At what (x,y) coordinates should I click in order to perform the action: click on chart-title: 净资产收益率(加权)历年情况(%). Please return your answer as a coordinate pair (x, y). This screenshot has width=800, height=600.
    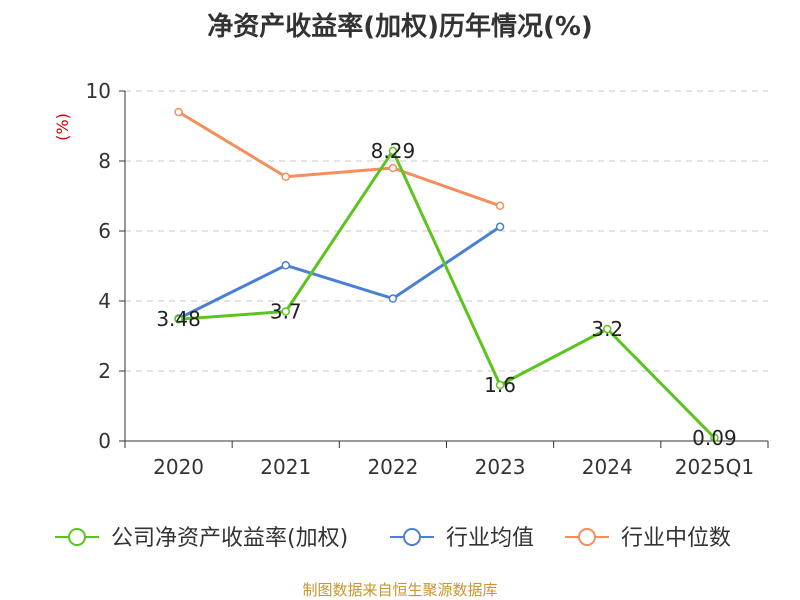
    Looking at the image, I should click on (400, 27).